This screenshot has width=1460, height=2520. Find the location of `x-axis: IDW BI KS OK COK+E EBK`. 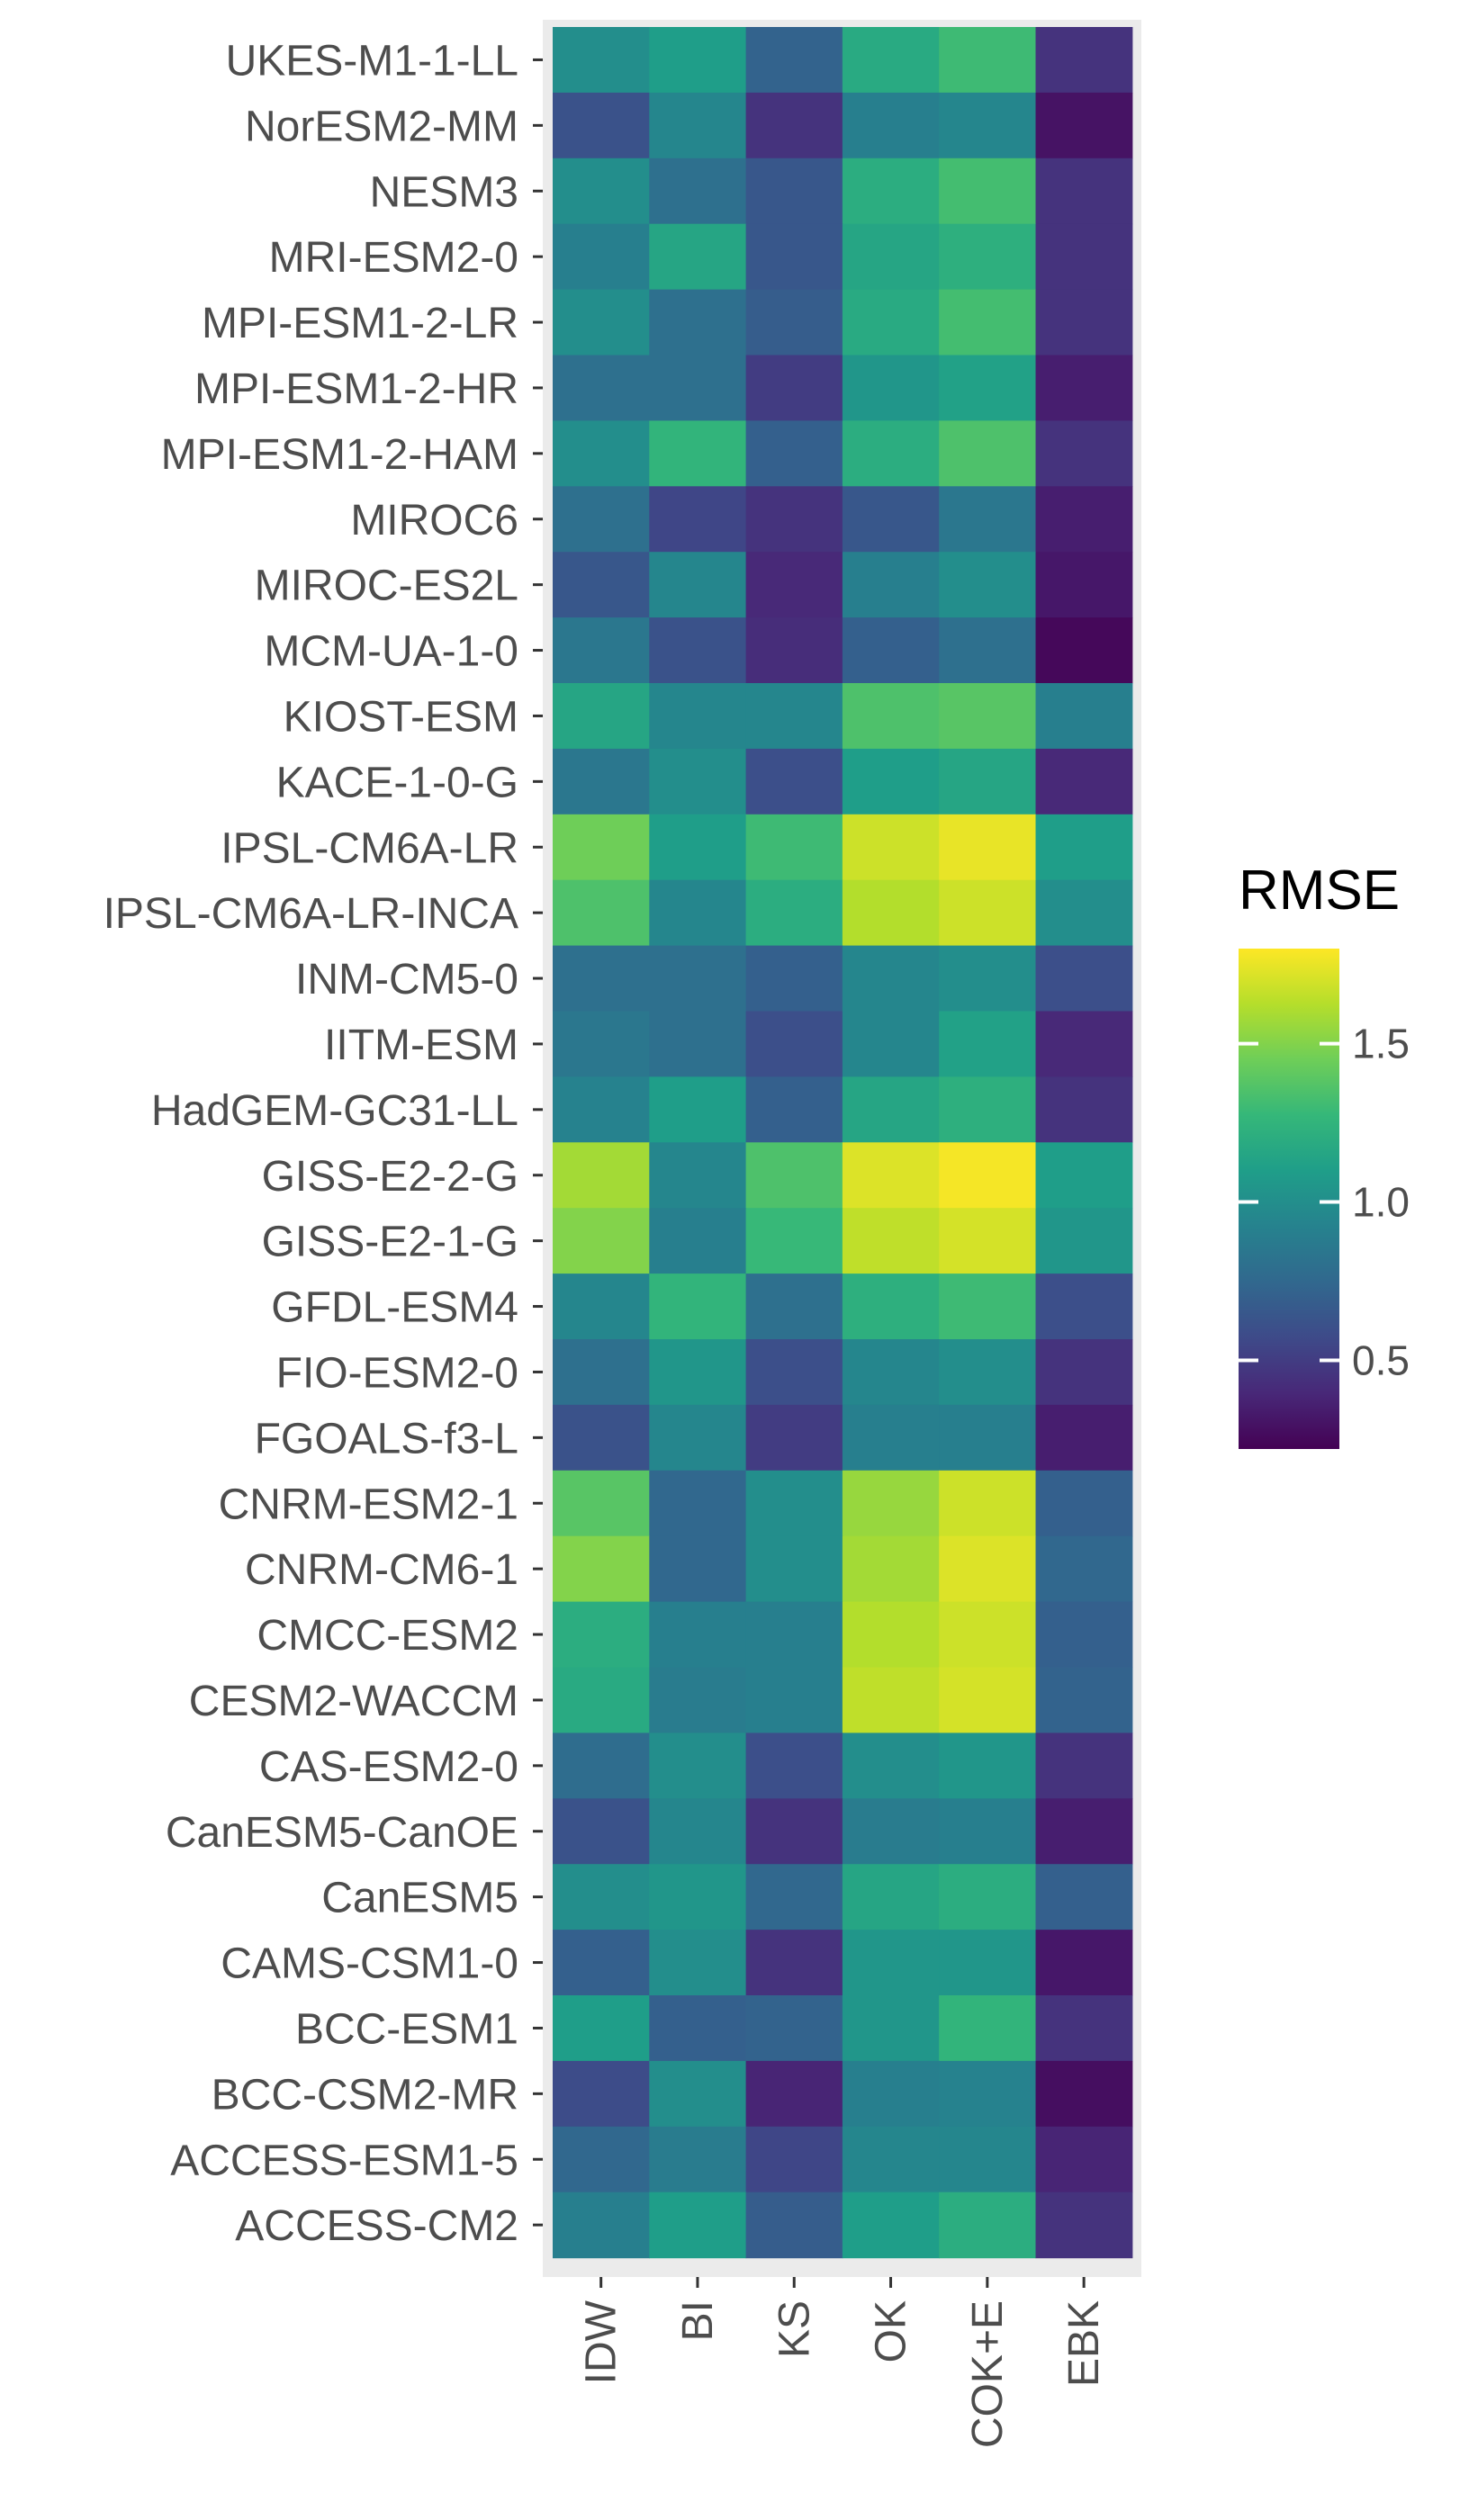

x-axis: IDW BI KS OK COK+E EBK is located at coordinates (843, 2362).